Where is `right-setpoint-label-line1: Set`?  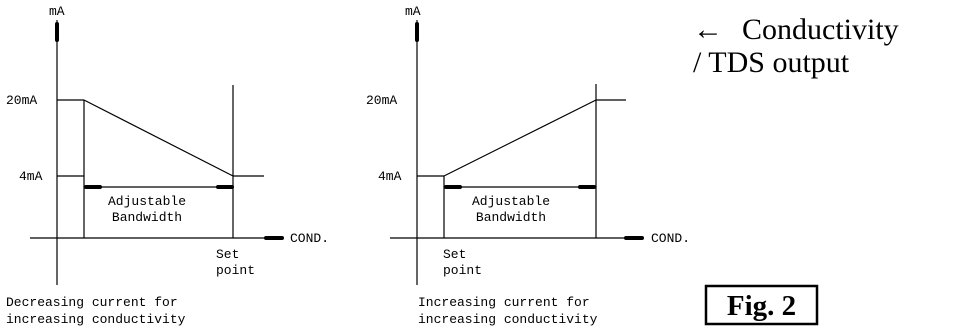
right-setpoint-label-line1: Set is located at coordinates (454, 254).